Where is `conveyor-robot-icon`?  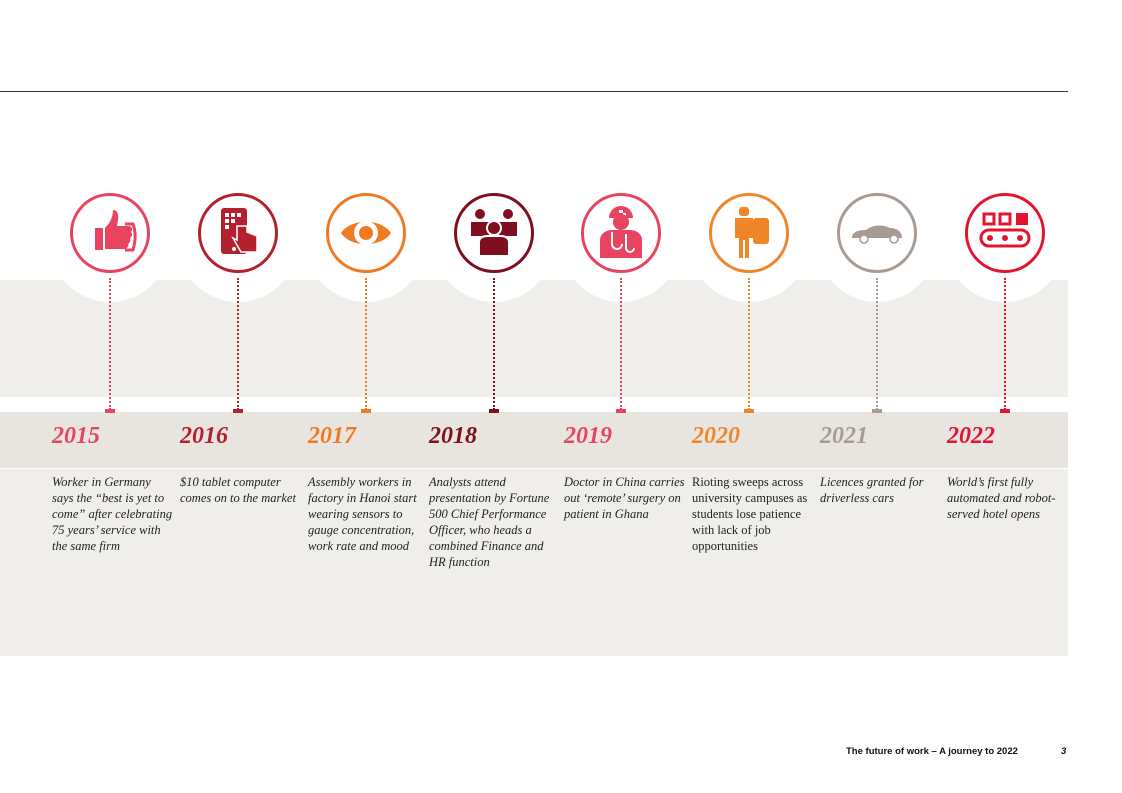
conveyor-robot-icon is located at coordinates (1005, 230).